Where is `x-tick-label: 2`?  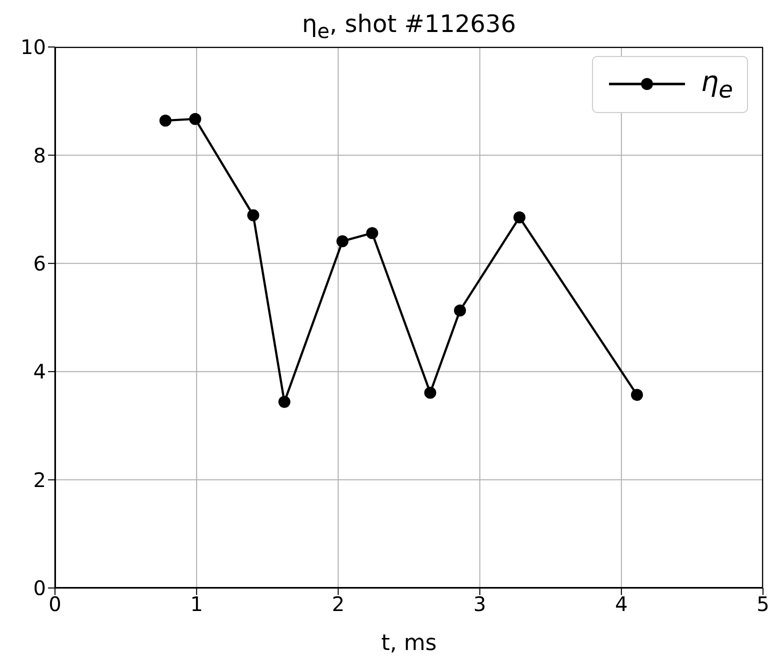
x-tick-label: 2 is located at coordinates (338, 604).